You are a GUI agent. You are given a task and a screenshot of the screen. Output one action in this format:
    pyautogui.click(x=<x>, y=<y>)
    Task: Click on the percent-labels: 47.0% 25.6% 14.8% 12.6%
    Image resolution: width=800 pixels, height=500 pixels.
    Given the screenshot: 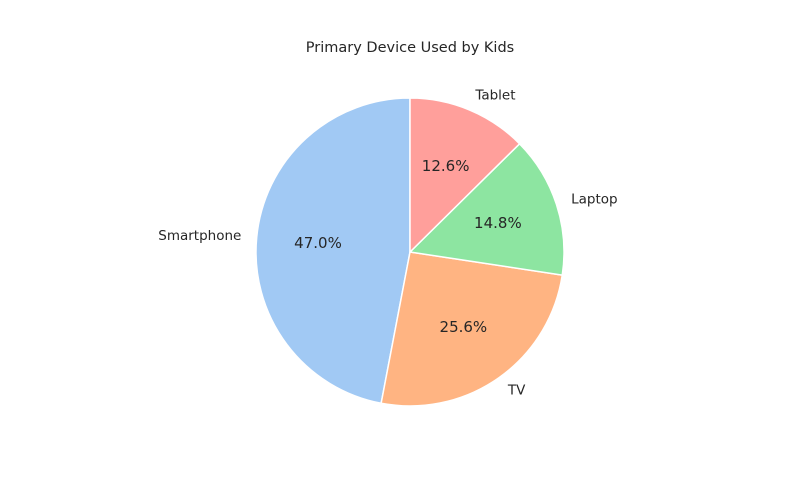 What is the action you would take?
    pyautogui.click(x=408, y=246)
    